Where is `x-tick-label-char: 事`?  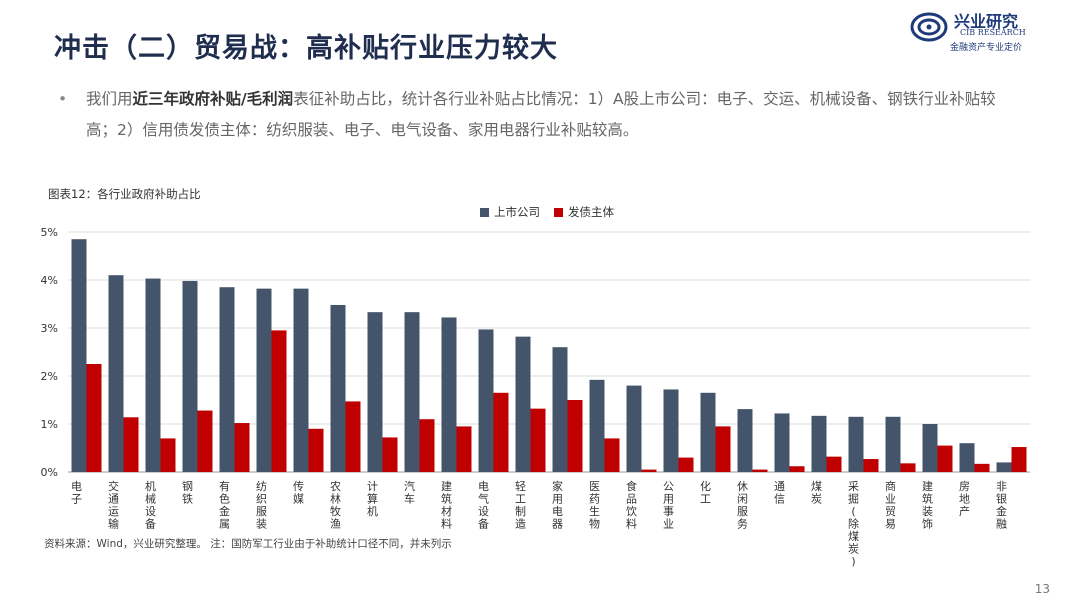
x-tick-label-char: 事 is located at coordinates (668, 511).